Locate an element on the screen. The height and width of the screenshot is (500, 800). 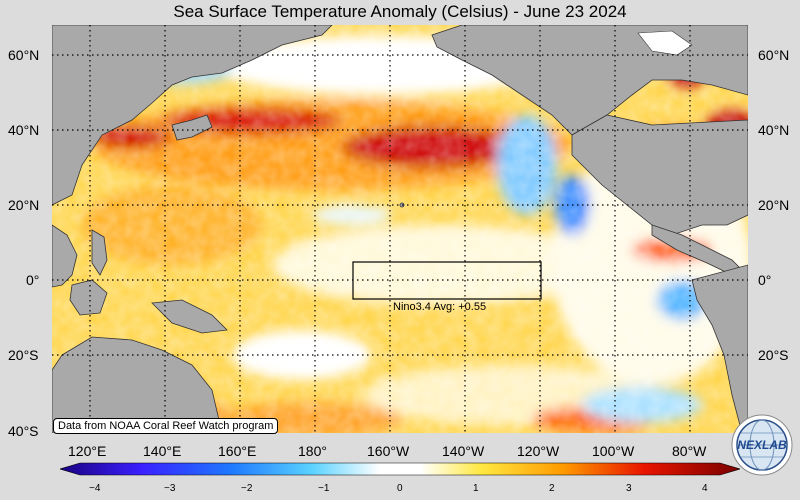
logo-text: NEXLAB is located at coordinates (762, 445).